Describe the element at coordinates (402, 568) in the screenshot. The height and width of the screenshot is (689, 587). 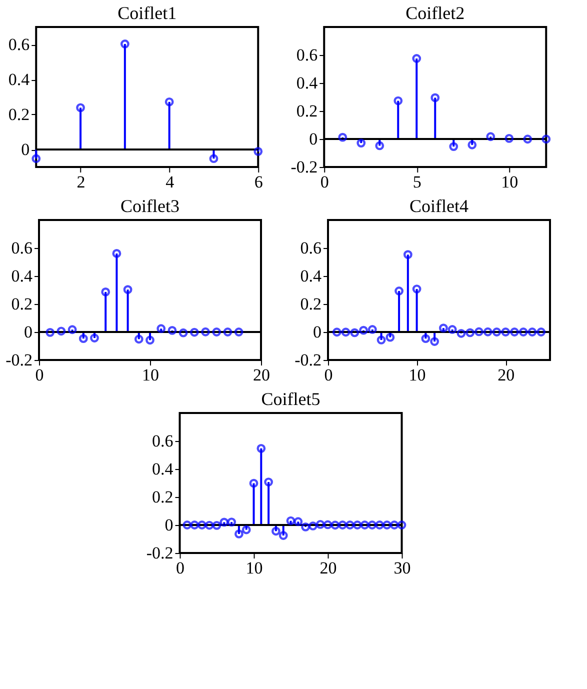
I see `x-tick-label: 30` at that location.